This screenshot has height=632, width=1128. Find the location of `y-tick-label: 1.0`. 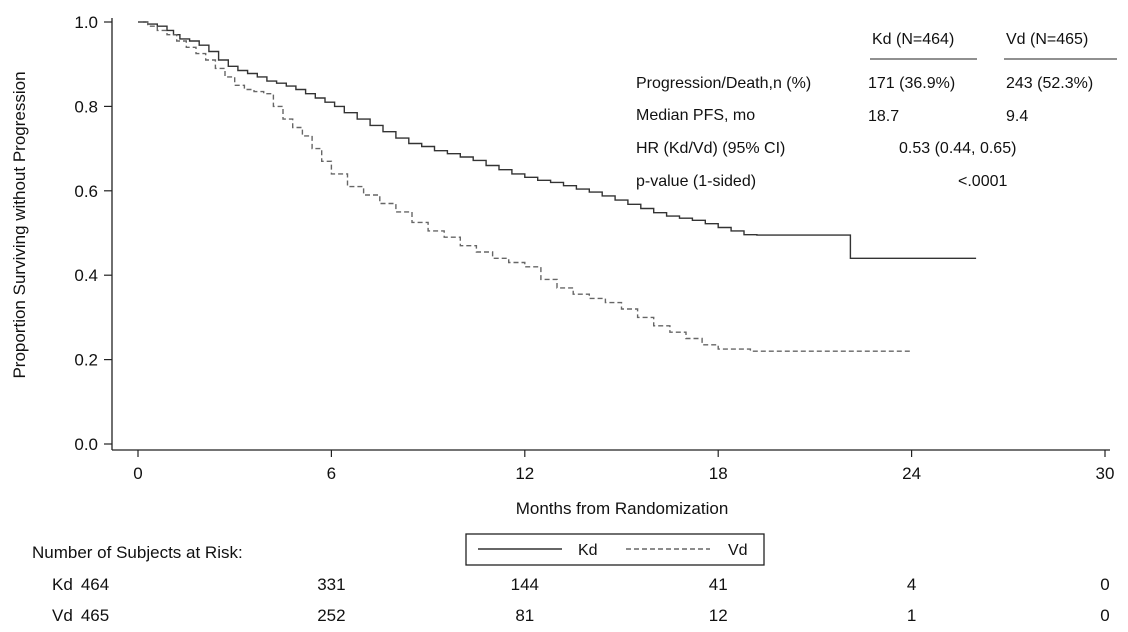

y-tick-label: 1.0 is located at coordinates (86, 22).